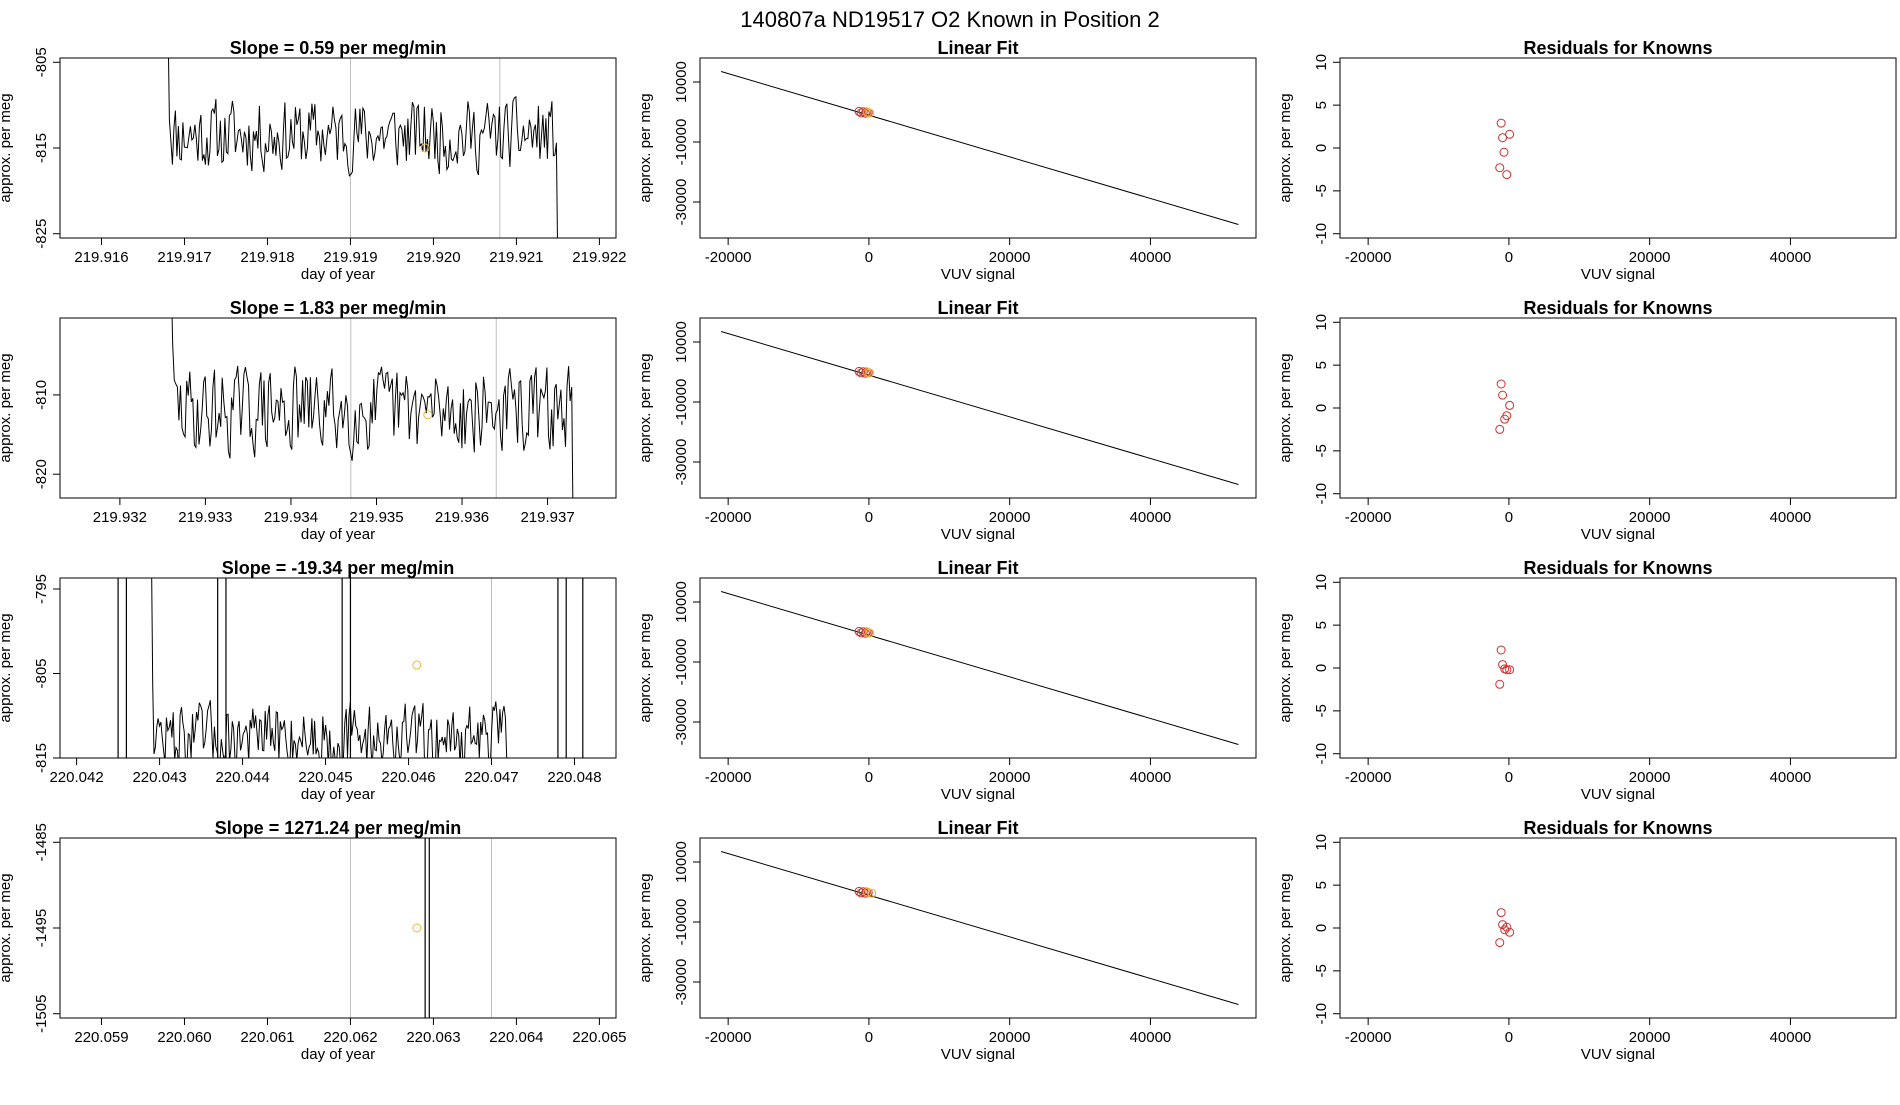 This screenshot has width=1900, height=1105. Describe the element at coordinates (1321, 234) in the screenshot. I see `y-tick-label: -10` at that location.